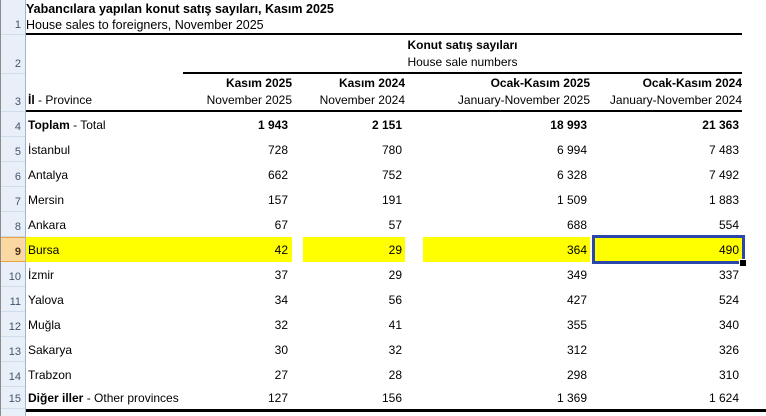 Image resolution: width=766 pixels, height=416 pixels. Describe the element at coordinates (723, 174) in the screenshot. I see `cell-value: 7 492` at that location.